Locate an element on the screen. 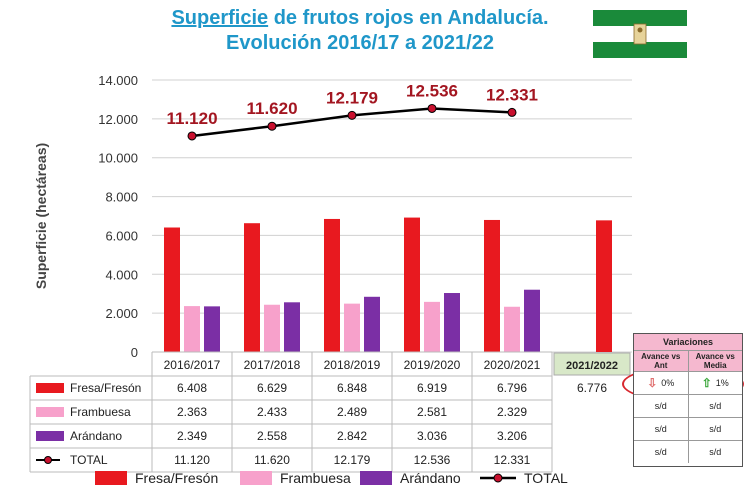 This screenshot has width=750, height=497. table-cell-value: 2.433 is located at coordinates (272, 412).